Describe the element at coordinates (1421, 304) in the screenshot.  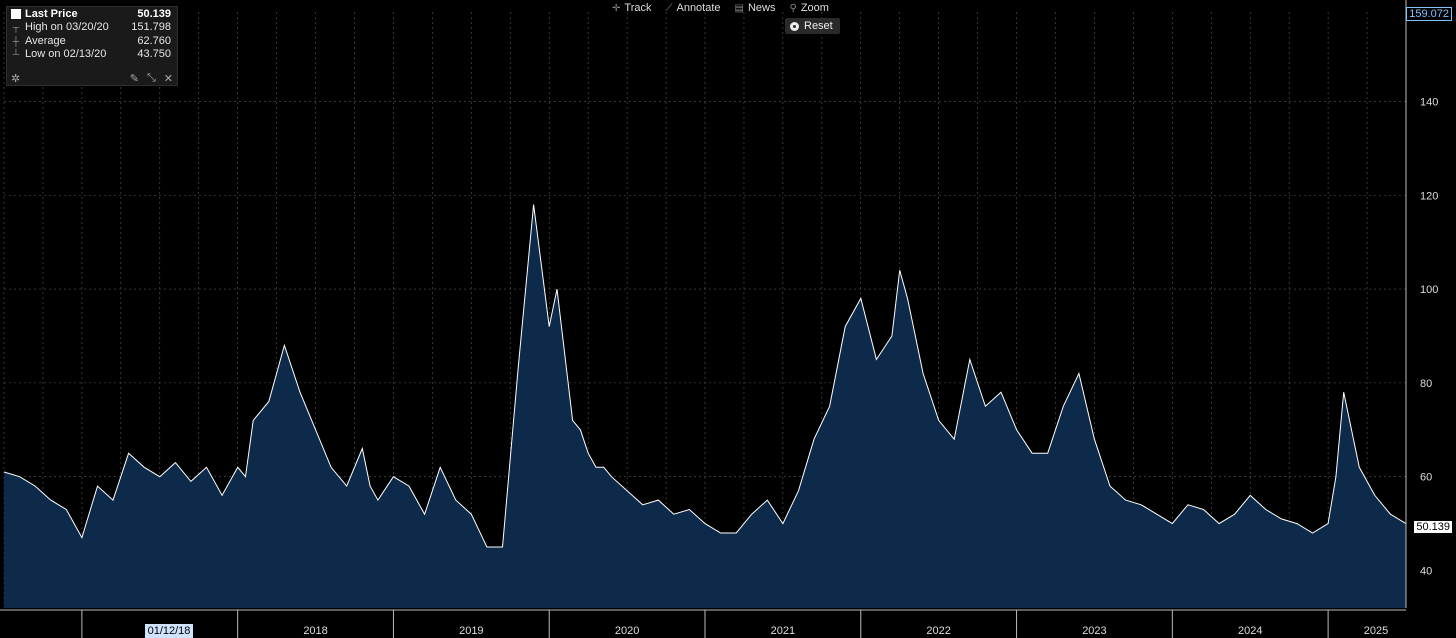
I see `y-axis: 40 60 80 100 120 140` at that location.